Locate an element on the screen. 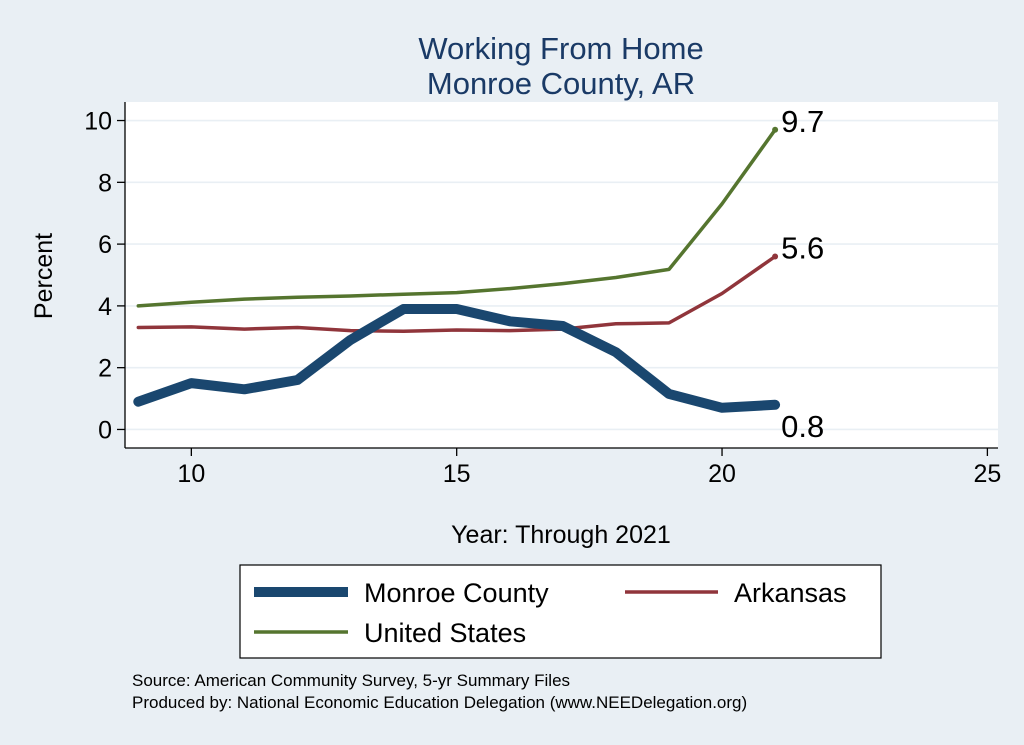 The width and height of the screenshot is (1024, 745). y-tick-label: 6 is located at coordinates (105, 245).